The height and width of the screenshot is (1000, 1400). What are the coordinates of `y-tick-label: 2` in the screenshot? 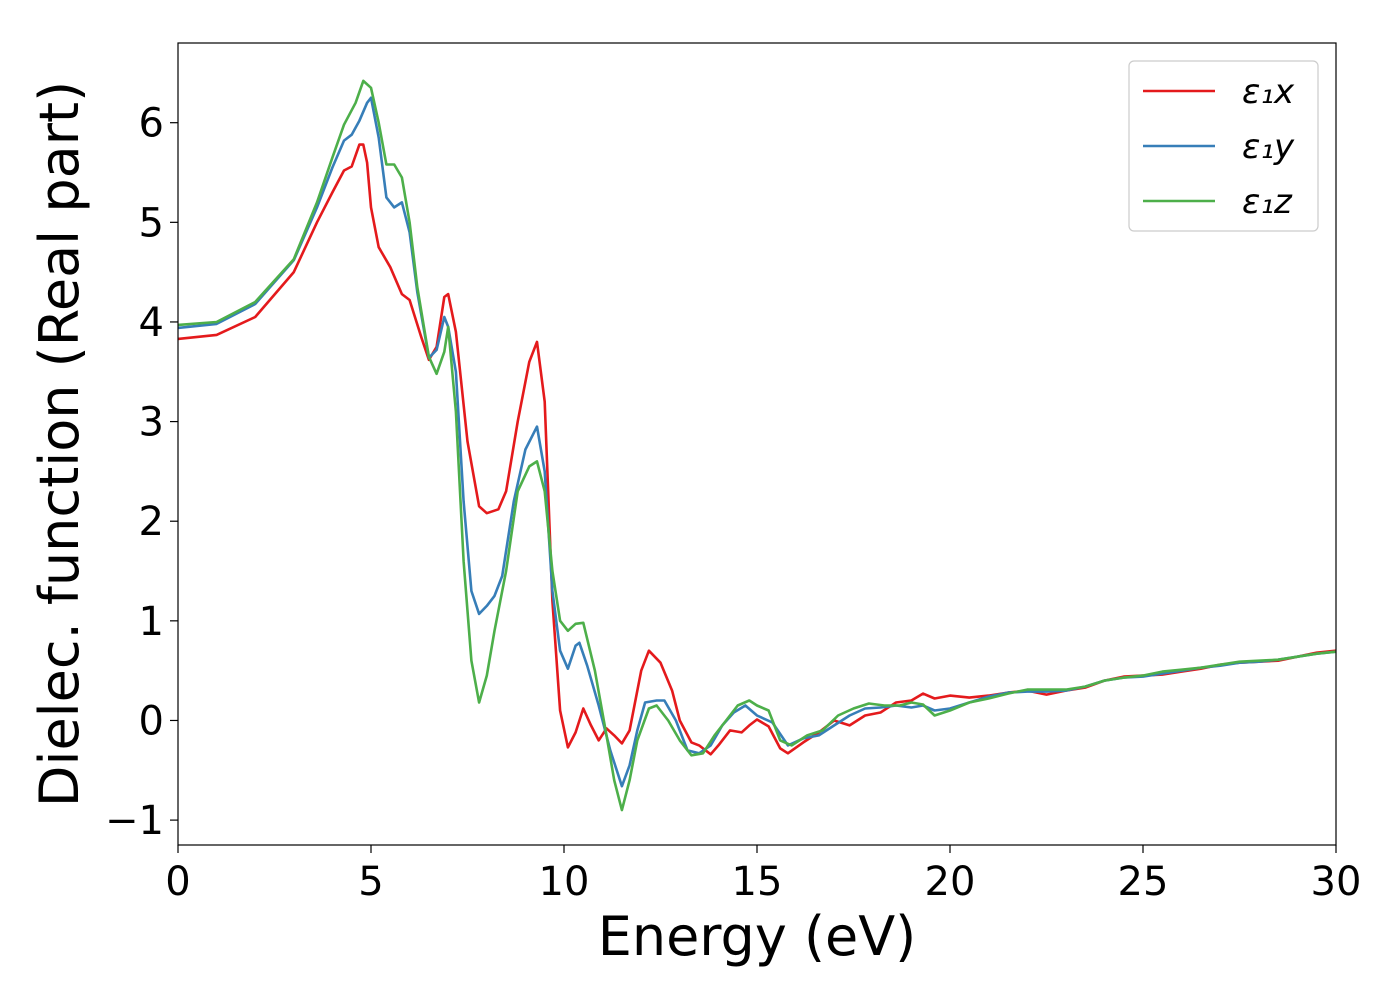 It's located at (151, 522).